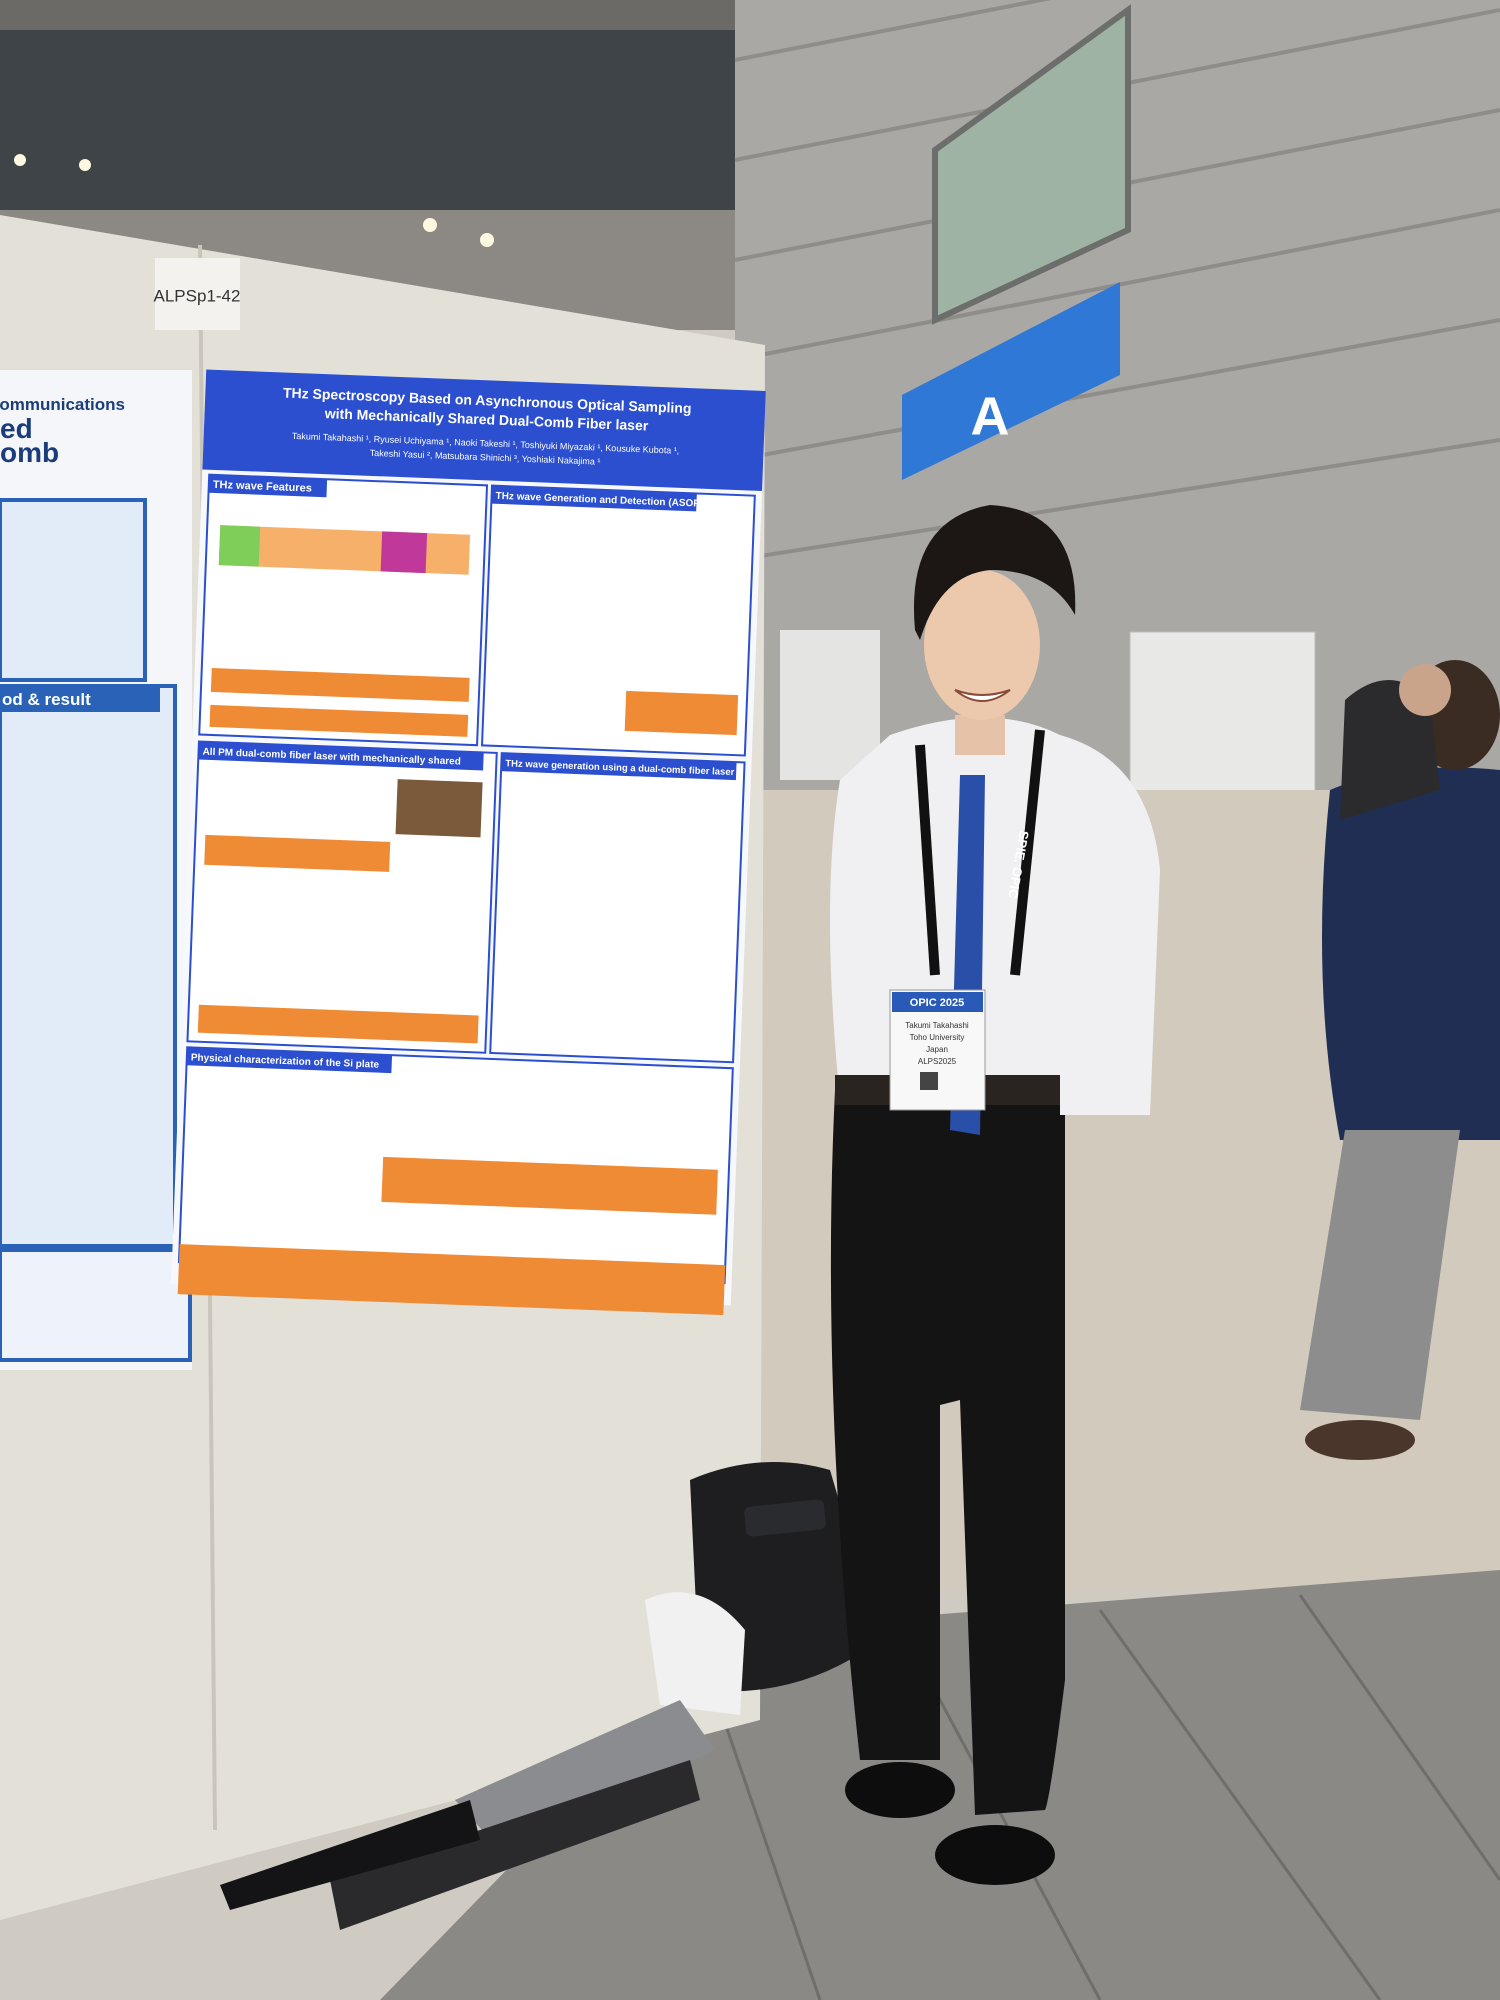 The width and height of the screenshot is (1500, 2000). Describe the element at coordinates (549, 1185) in the screenshot. I see `result-box` at that location.